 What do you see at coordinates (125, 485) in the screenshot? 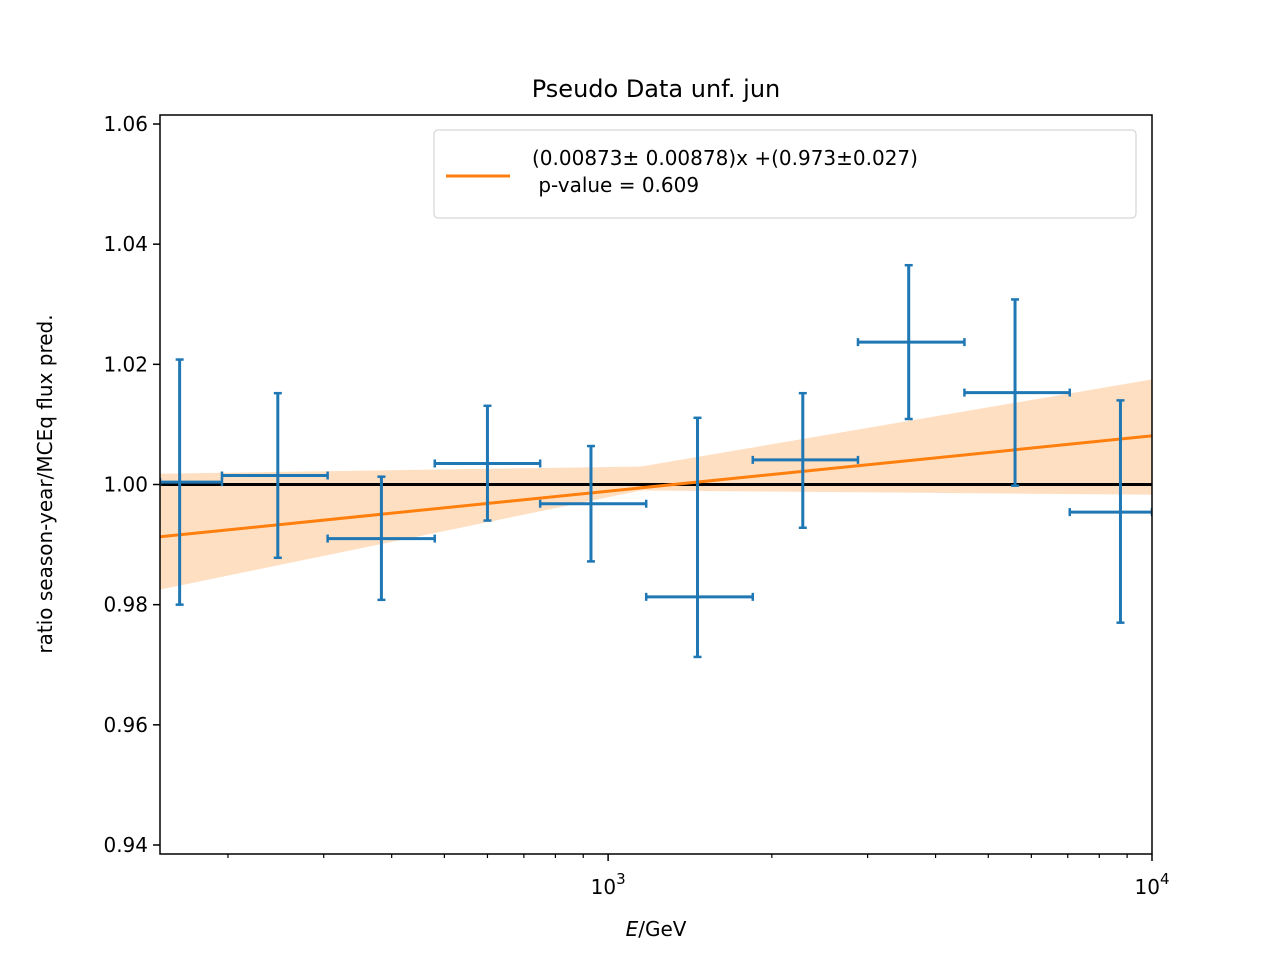
I see `y-tick-label: 1.00` at bounding box center [125, 485].